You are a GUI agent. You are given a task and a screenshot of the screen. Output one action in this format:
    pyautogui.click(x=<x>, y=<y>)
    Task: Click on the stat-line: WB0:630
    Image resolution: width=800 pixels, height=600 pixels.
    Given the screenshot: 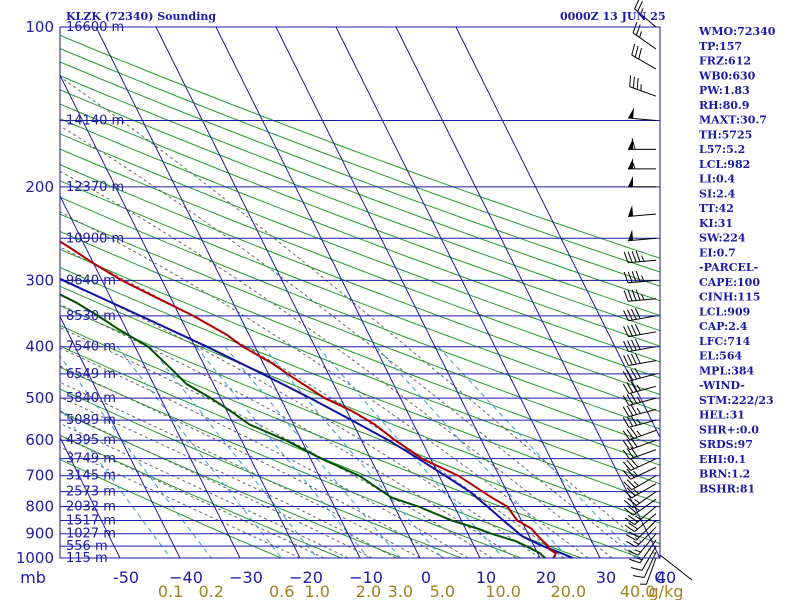 What is the action you would take?
    pyautogui.click(x=727, y=75)
    